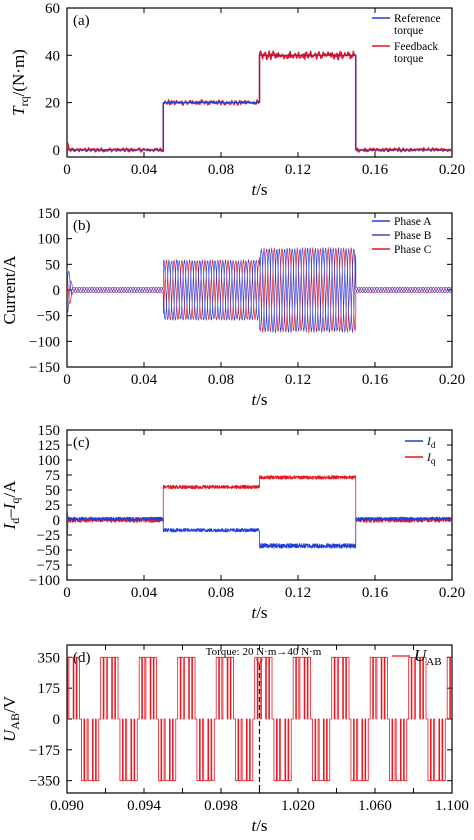 Image resolution: width=474 pixels, height=840 pixels. I want to click on series-uab, so click(259, 719).